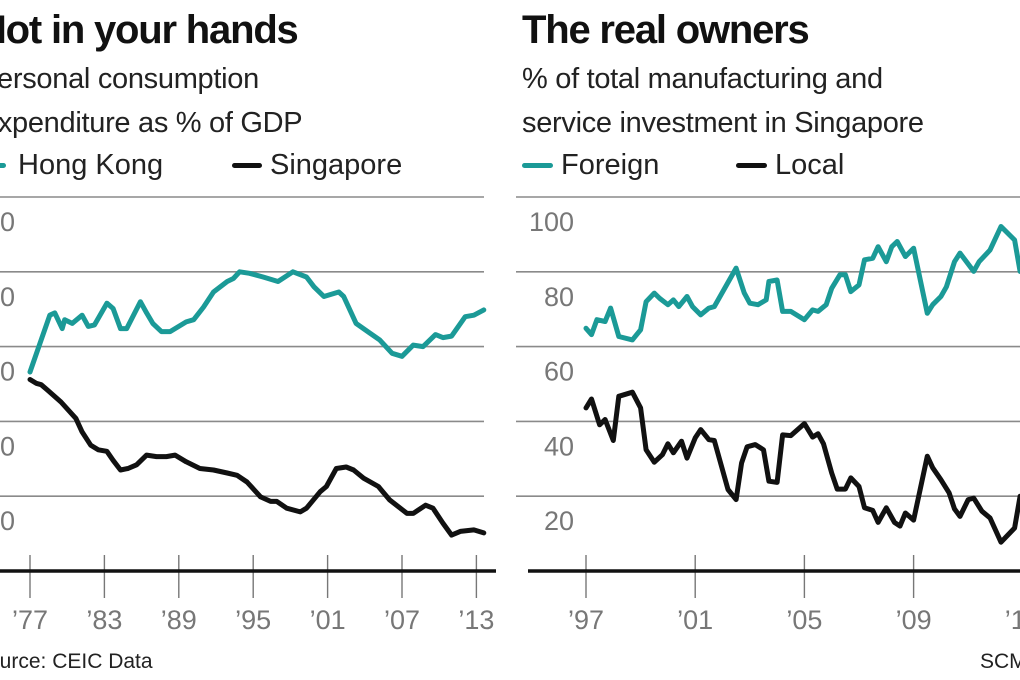 The width and height of the screenshot is (1020, 680). Describe the element at coordinates (76, 661) in the screenshot. I see `source-note: Source: CEIC Data` at that location.